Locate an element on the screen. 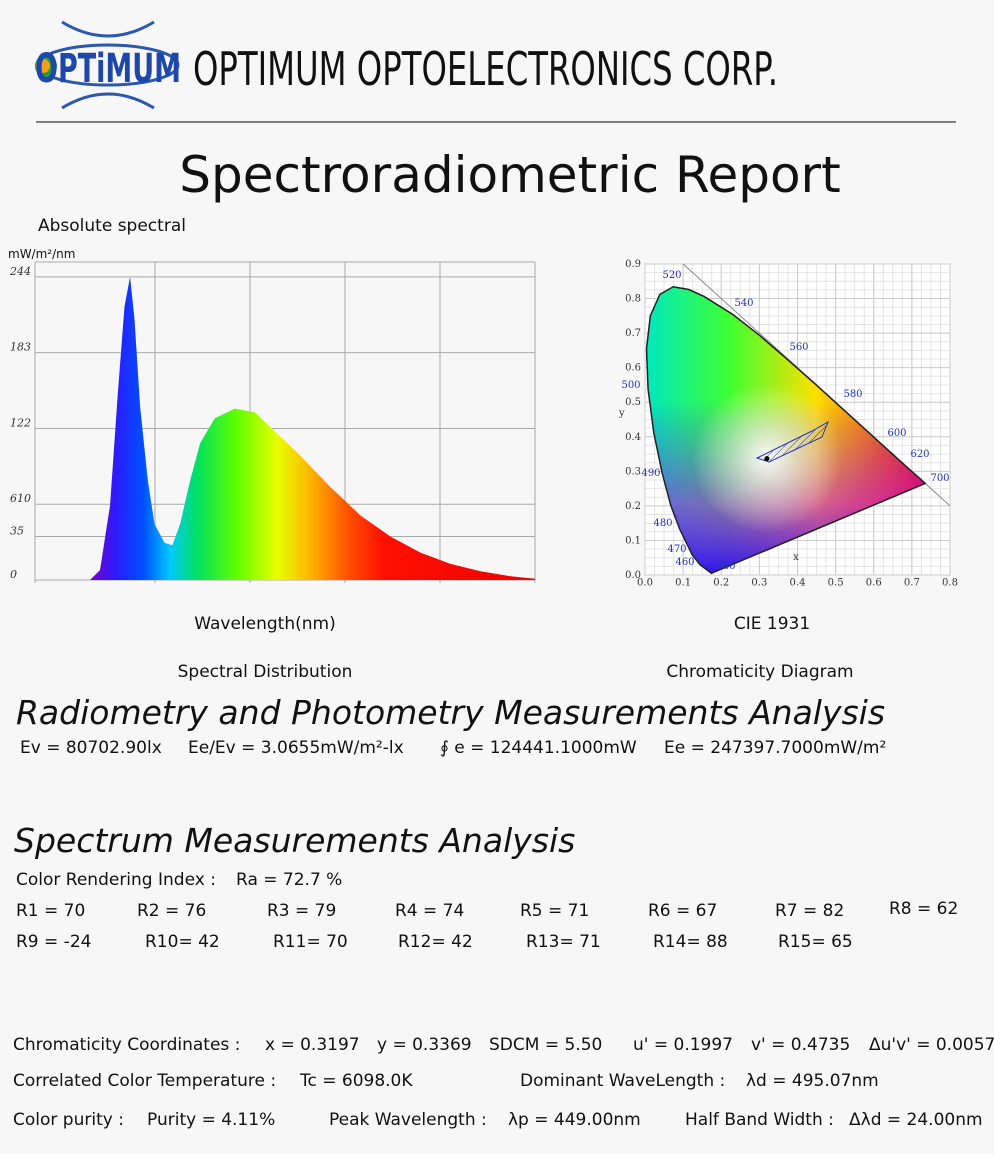 This screenshot has width=994, height=1154. chromaticity-point is located at coordinates (767, 459).